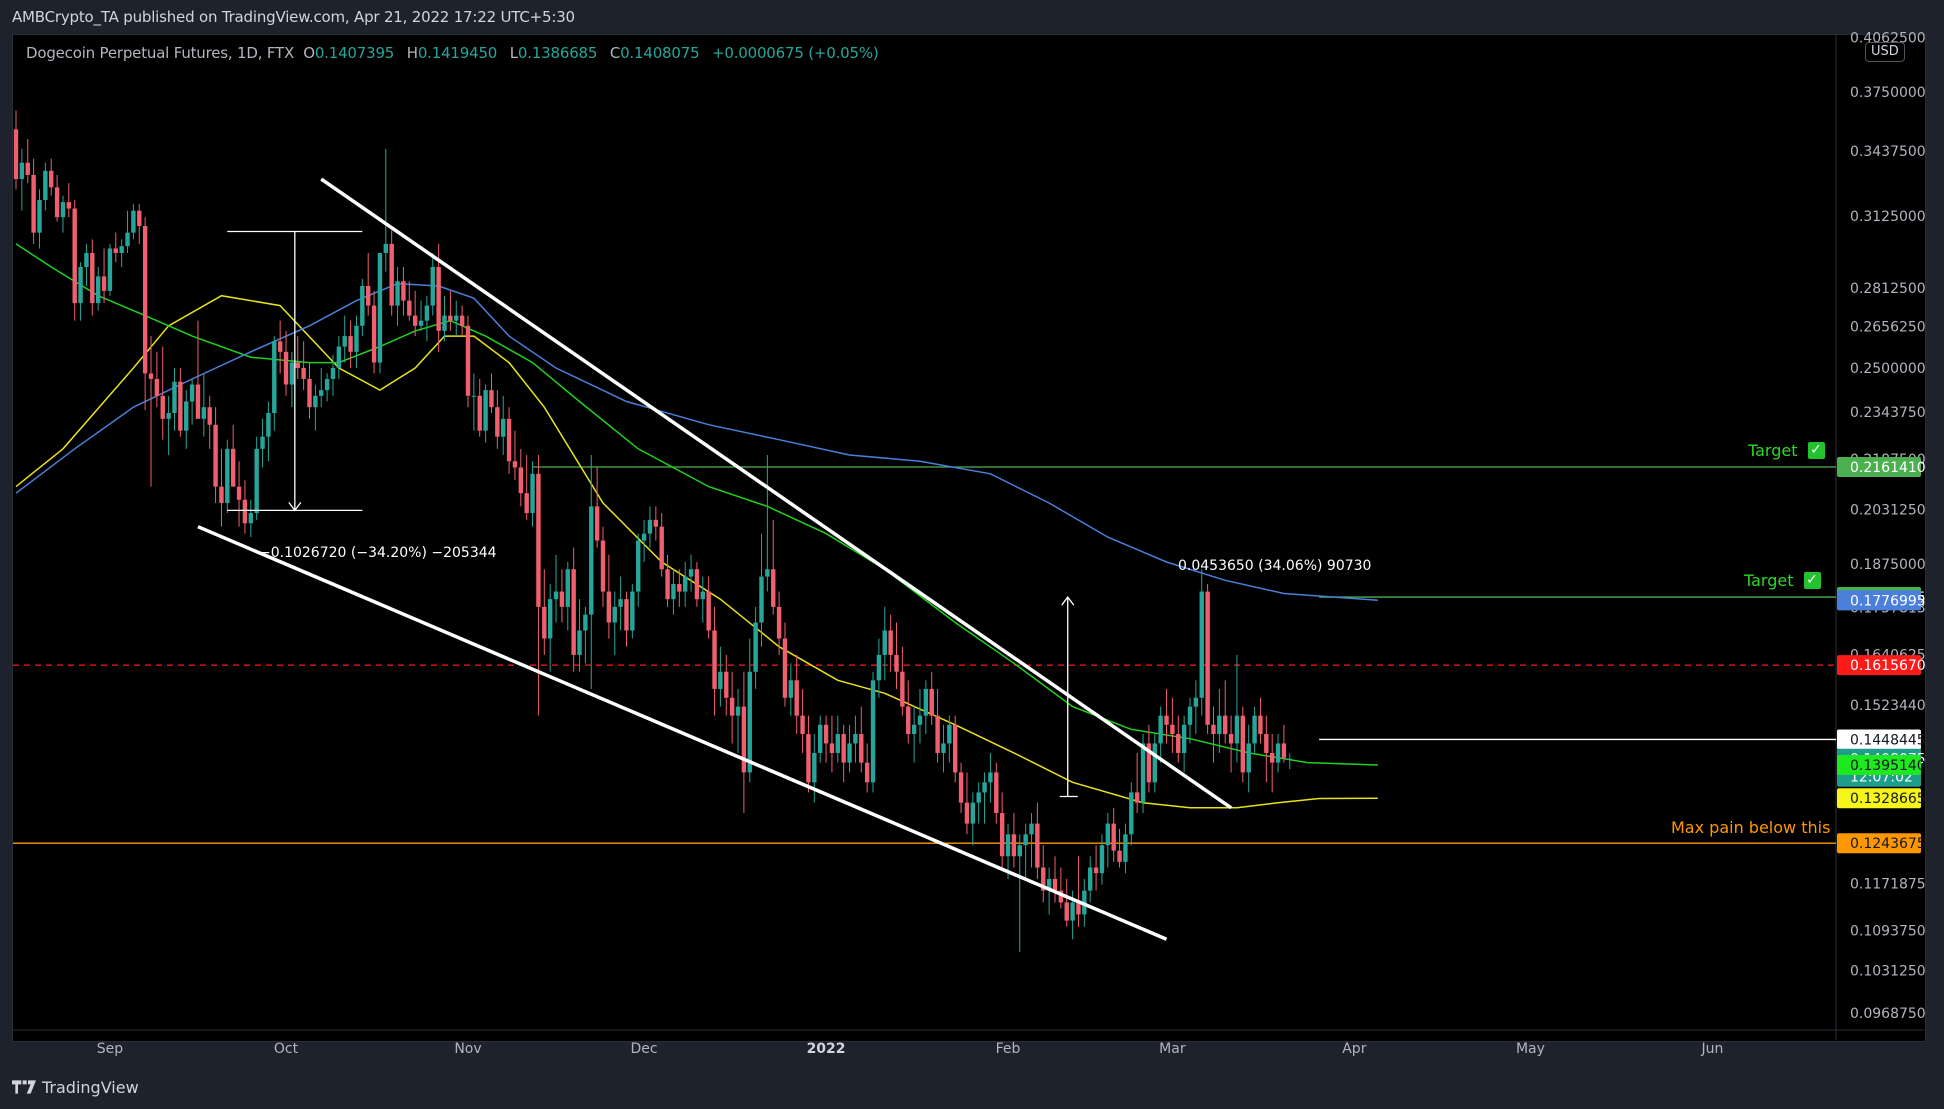  Describe the element at coordinates (354, 53) in the screenshot. I see `open-value: 0.1407395` at that location.